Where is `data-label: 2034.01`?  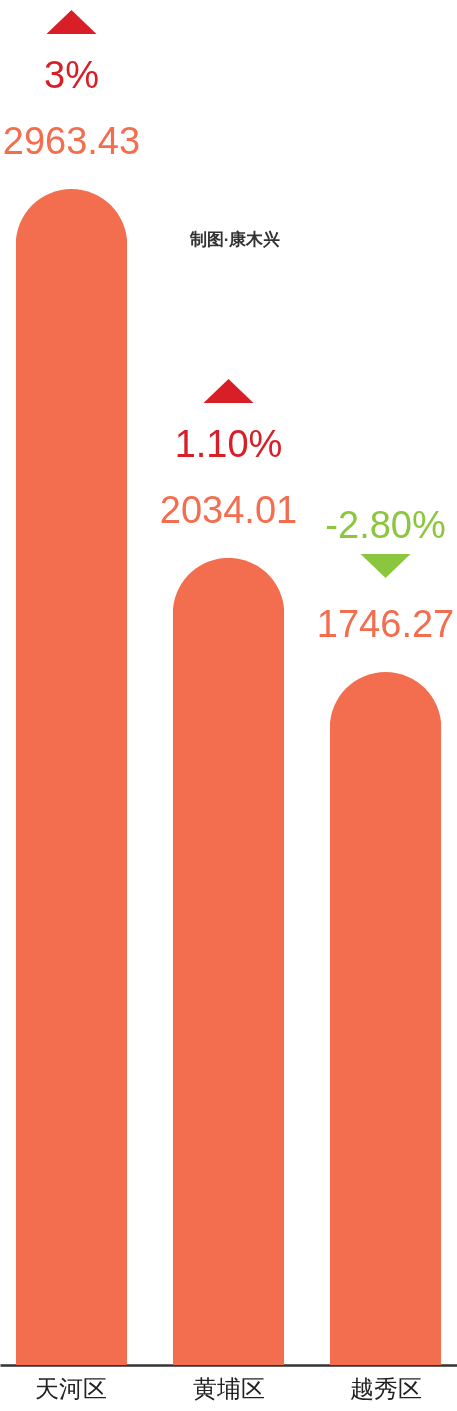
data-label: 2034.01 is located at coordinates (228, 509).